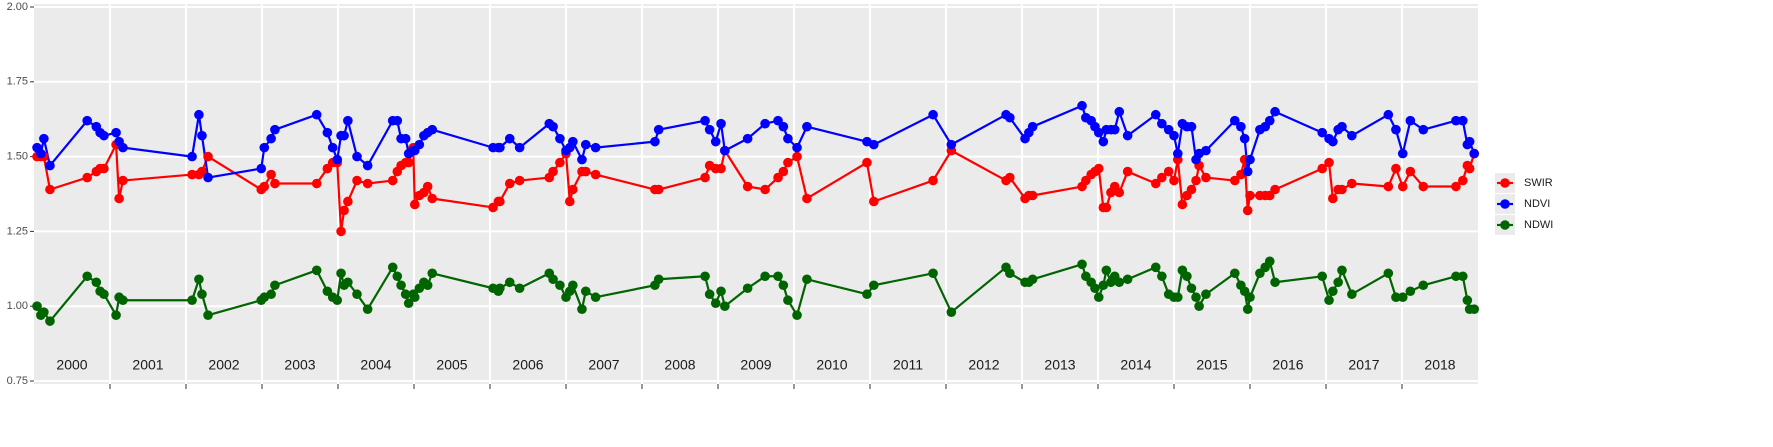 Image resolution: width=1773 pixels, height=447 pixels. I want to click on year-label: 2008, so click(679, 365).